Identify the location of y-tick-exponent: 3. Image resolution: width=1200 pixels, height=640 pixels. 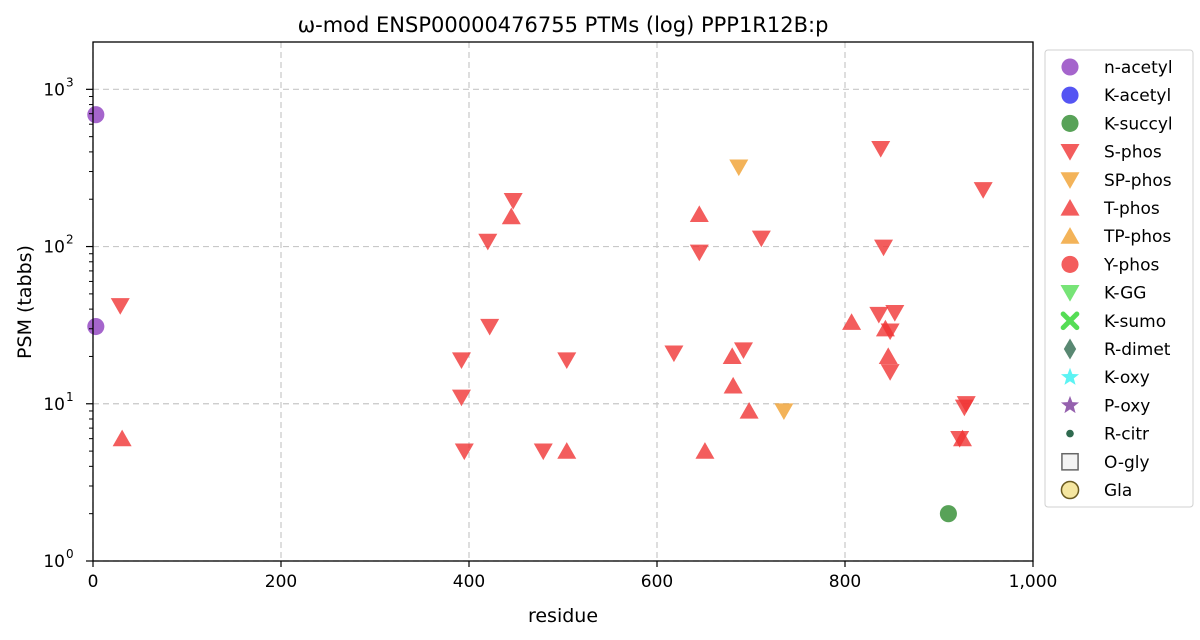
(70, 82).